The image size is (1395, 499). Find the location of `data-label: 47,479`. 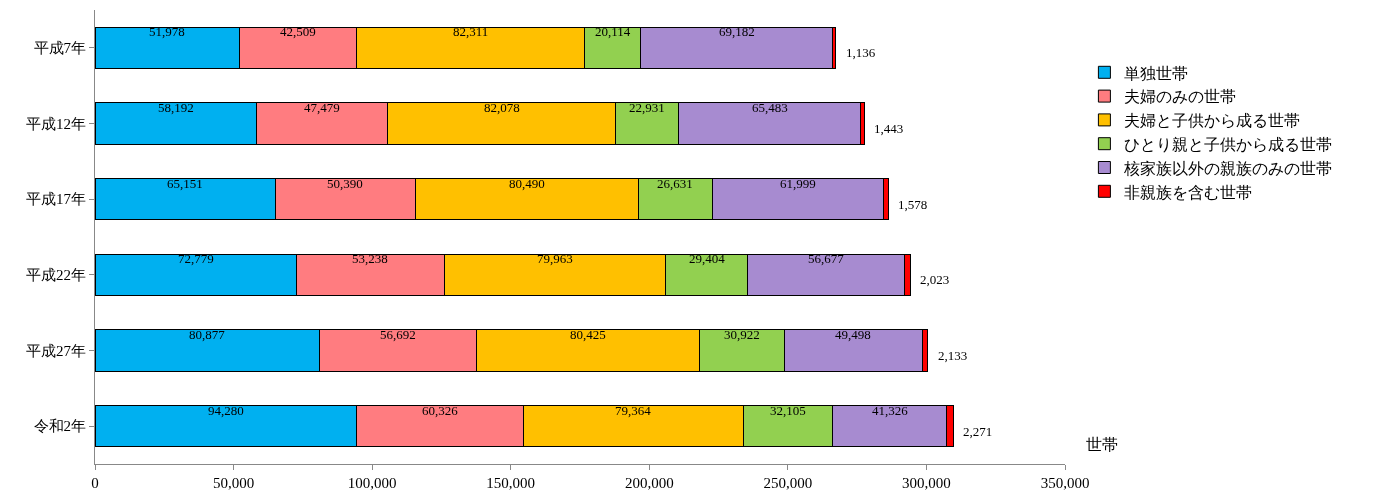

data-label: 47,479 is located at coordinates (322, 107).